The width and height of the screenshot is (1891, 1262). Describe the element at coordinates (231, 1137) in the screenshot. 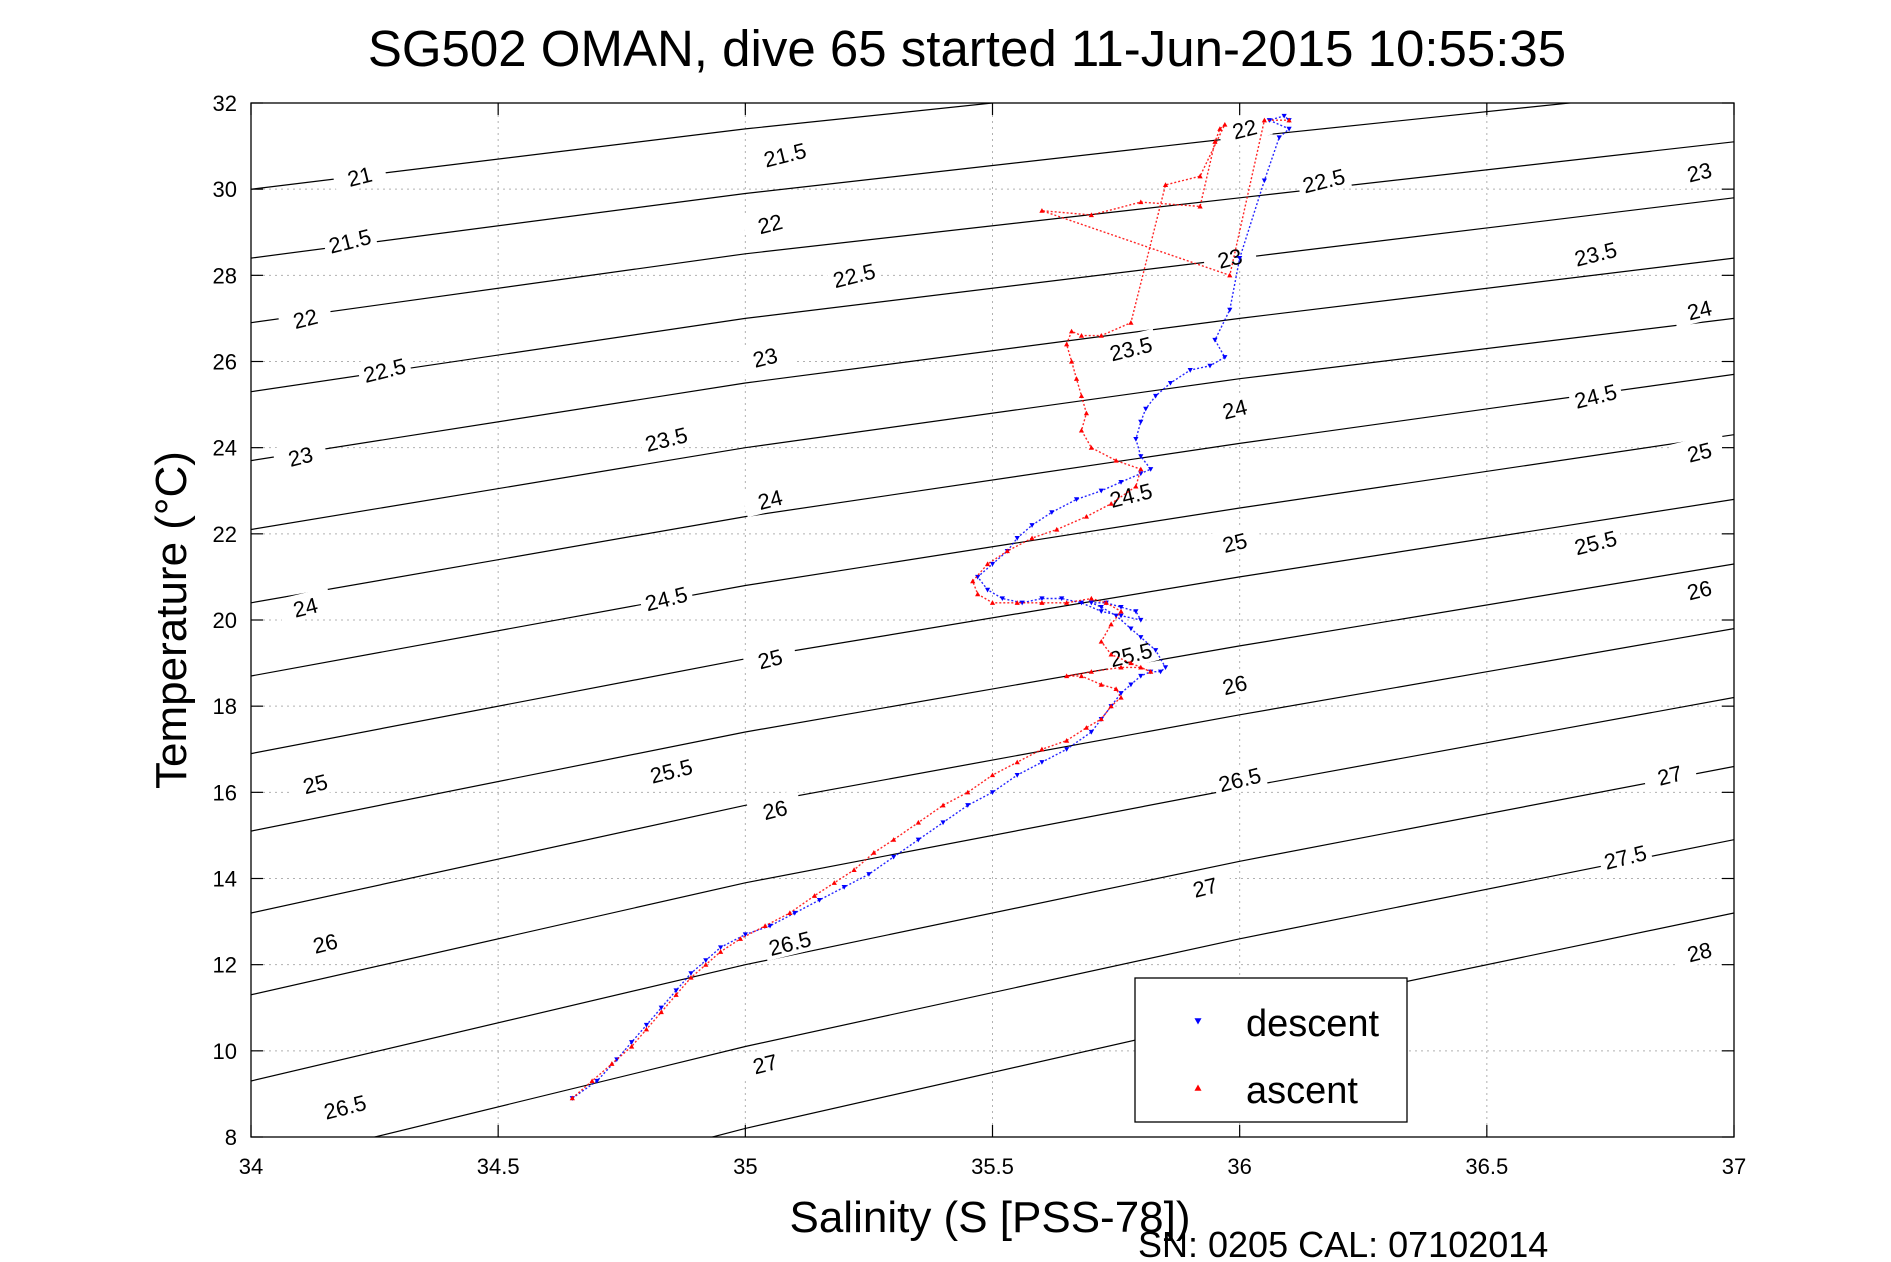

I see `y-tick-label: 8` at that location.